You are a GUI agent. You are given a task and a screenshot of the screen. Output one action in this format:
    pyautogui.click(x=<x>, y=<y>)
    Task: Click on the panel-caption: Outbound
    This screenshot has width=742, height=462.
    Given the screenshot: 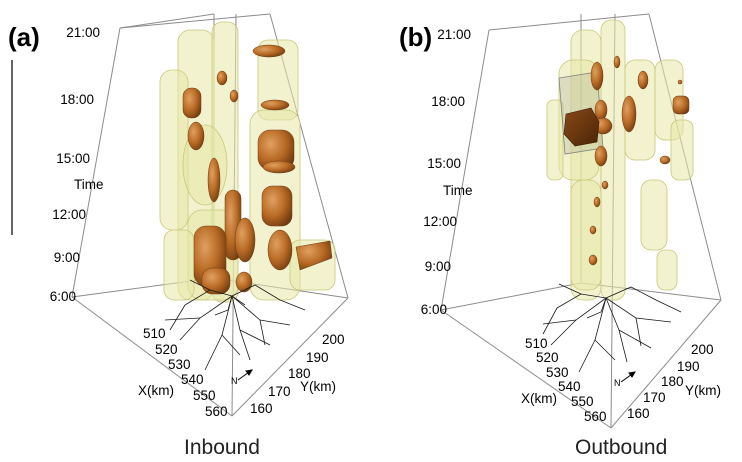 What is the action you would take?
    pyautogui.click(x=621, y=447)
    